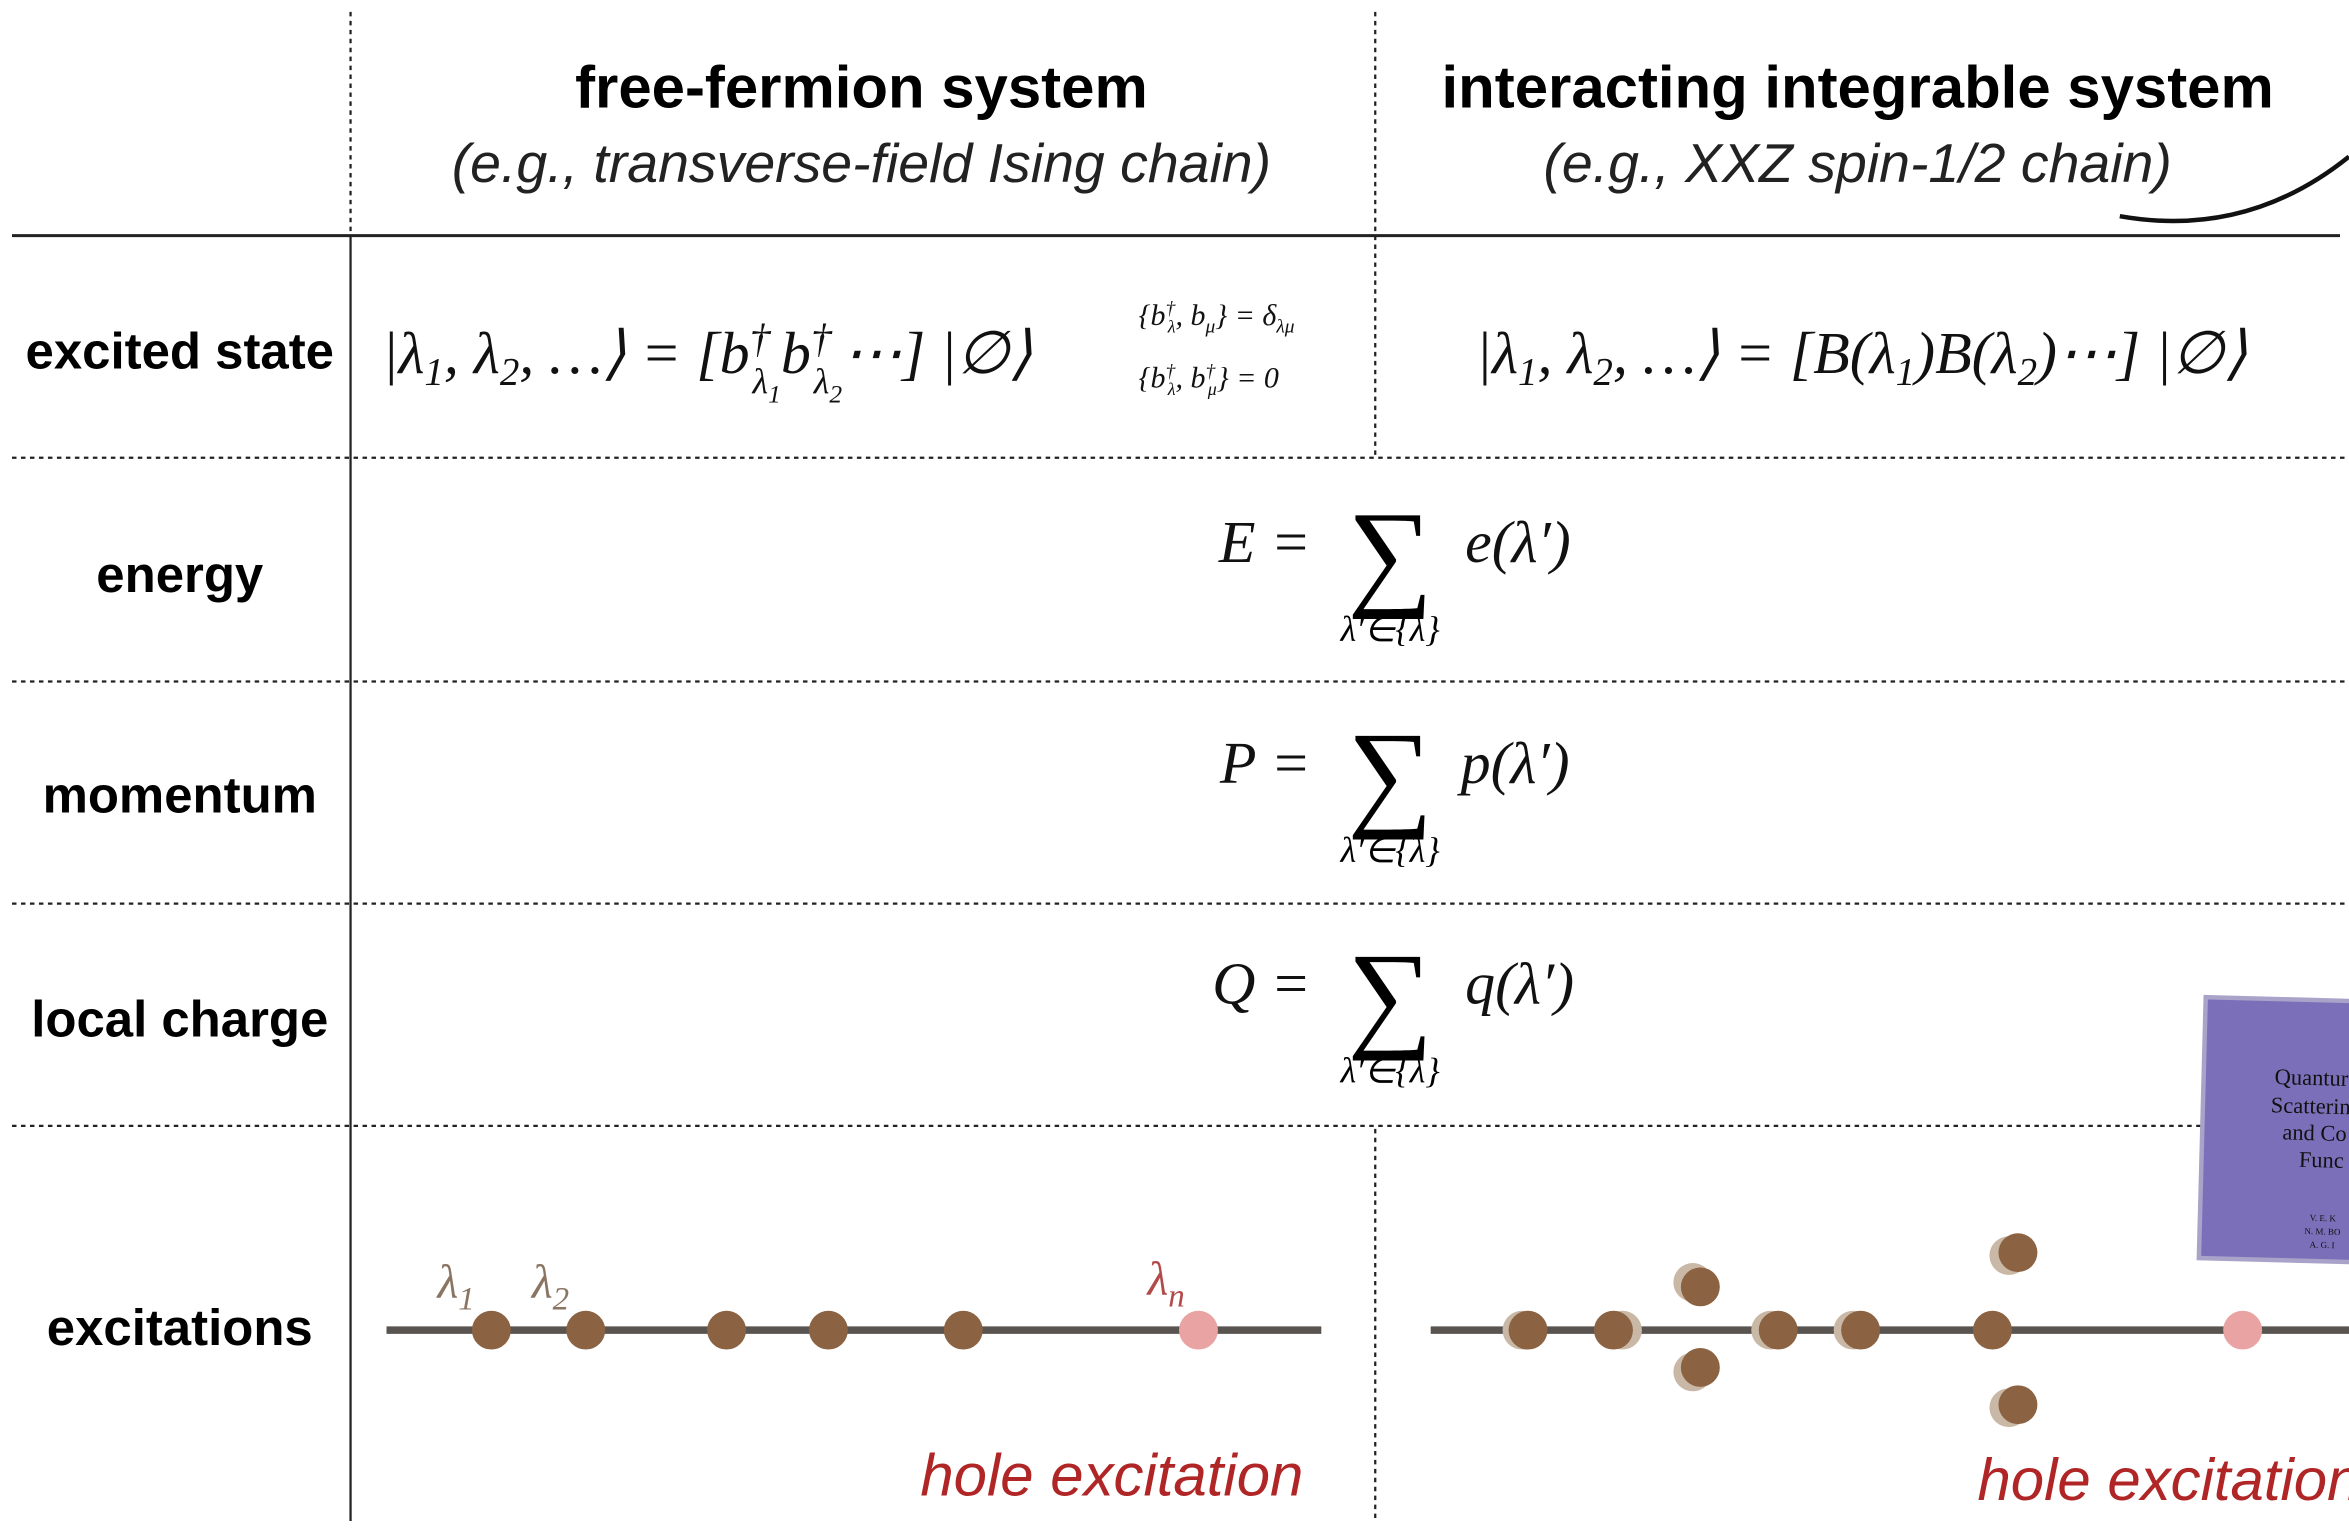 The height and width of the screenshot is (1532, 2349). What do you see at coordinates (1246, 315) in the screenshot?
I see `formula-part: } = δ` at bounding box center [1246, 315].